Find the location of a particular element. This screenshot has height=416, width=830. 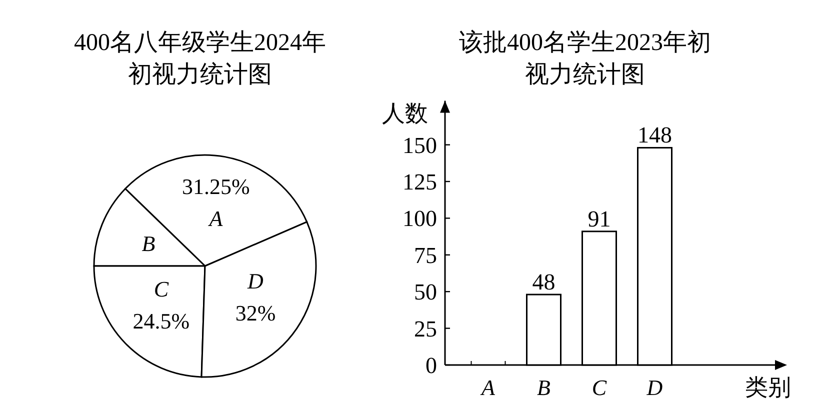

y-axis-title: 人数 is located at coordinates (405, 113).